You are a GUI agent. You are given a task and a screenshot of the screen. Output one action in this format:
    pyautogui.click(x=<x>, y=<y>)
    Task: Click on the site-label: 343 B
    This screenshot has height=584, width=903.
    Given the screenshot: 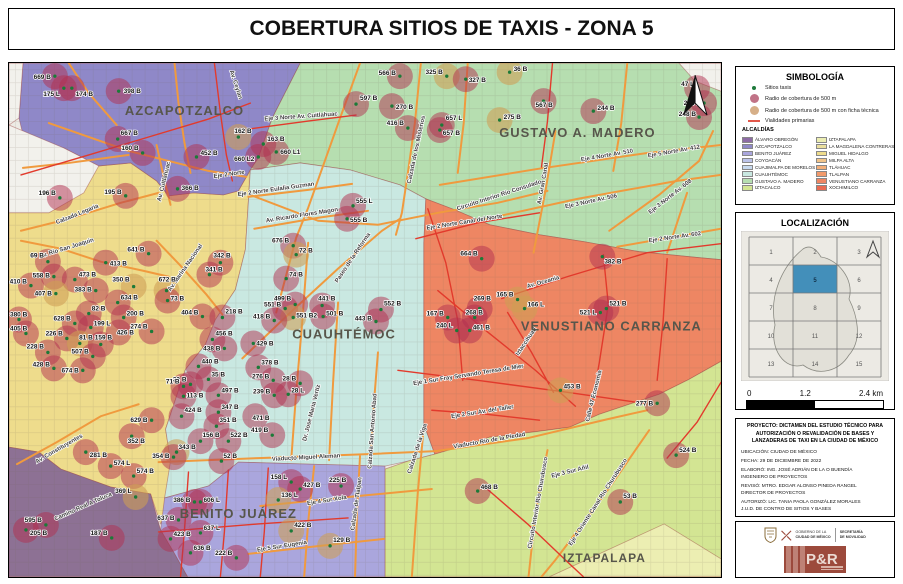 What is the action you would take?
    pyautogui.click(x=188, y=447)
    